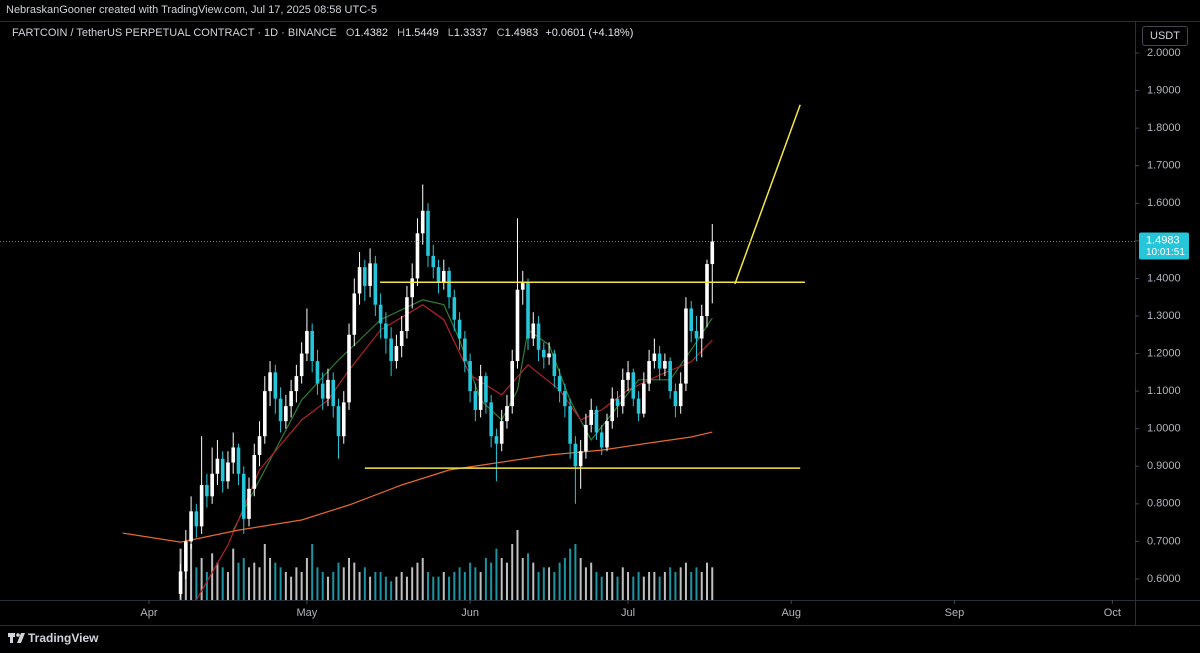 Image resolution: width=1200 pixels, height=653 pixels. What do you see at coordinates (16, 638) in the screenshot?
I see `brand-logo` at bounding box center [16, 638].